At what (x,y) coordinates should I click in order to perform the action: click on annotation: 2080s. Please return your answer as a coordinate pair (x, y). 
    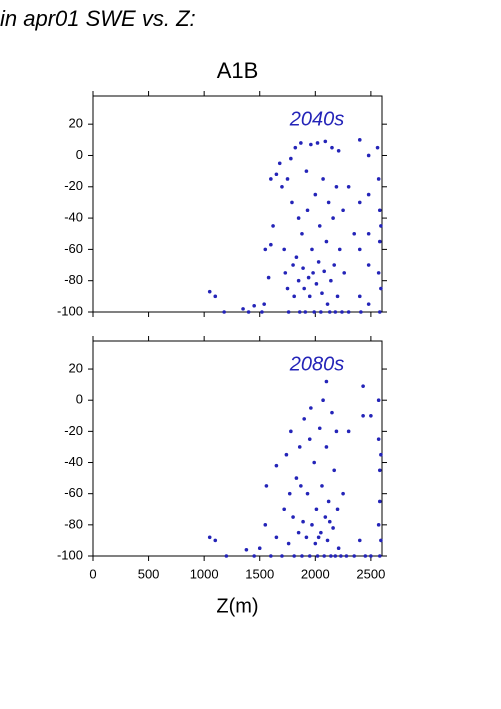
    Looking at the image, I should click on (317, 364).